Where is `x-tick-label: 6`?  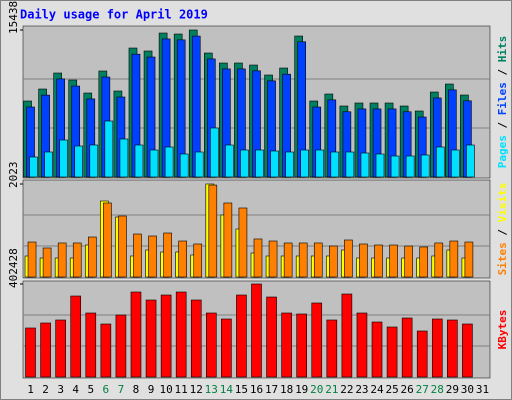 x-tick-label: 6 is located at coordinates (106, 389).